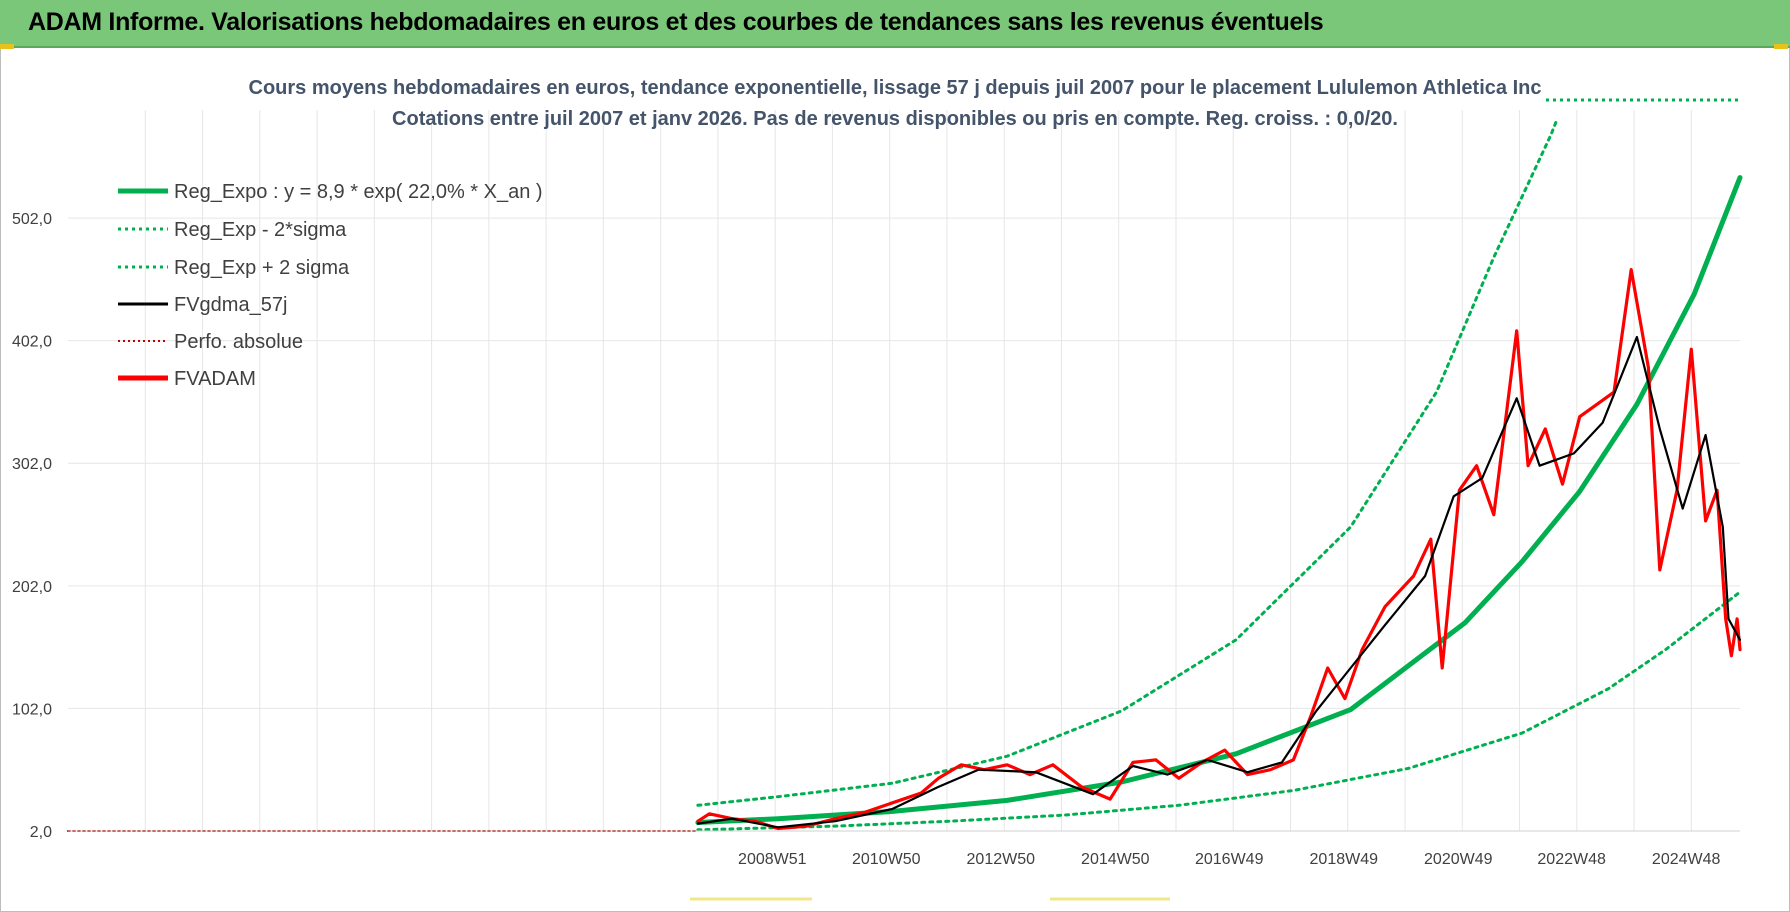 The height and width of the screenshot is (912, 1790). What do you see at coordinates (32, 219) in the screenshot?
I see `y-tick-label: 502,0` at bounding box center [32, 219].